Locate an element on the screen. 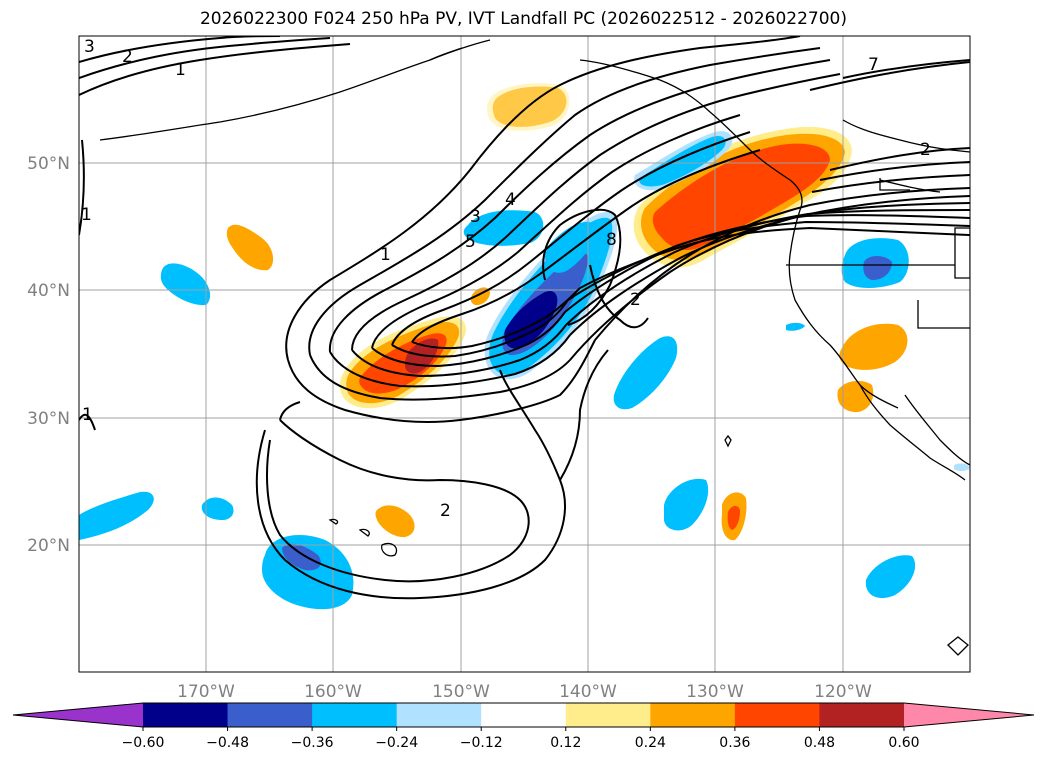  lon-labels: 170°W 160°W 150°W 140°W 130°W 120°W is located at coordinates (524, 692).